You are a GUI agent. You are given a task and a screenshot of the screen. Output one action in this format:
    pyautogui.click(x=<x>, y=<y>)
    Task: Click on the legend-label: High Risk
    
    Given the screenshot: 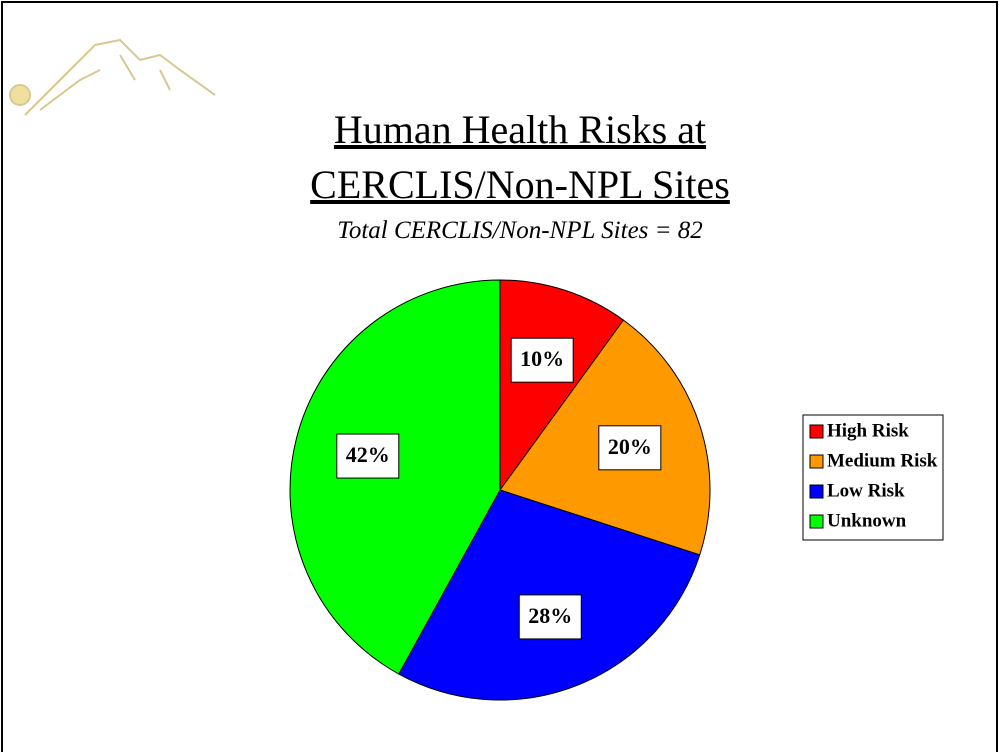 What is the action you would take?
    pyautogui.click(x=868, y=430)
    